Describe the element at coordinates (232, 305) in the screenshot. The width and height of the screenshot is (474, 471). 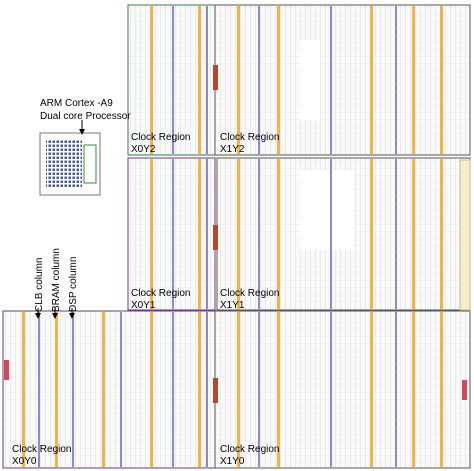
I see `region-name: X1Y1` at that location.